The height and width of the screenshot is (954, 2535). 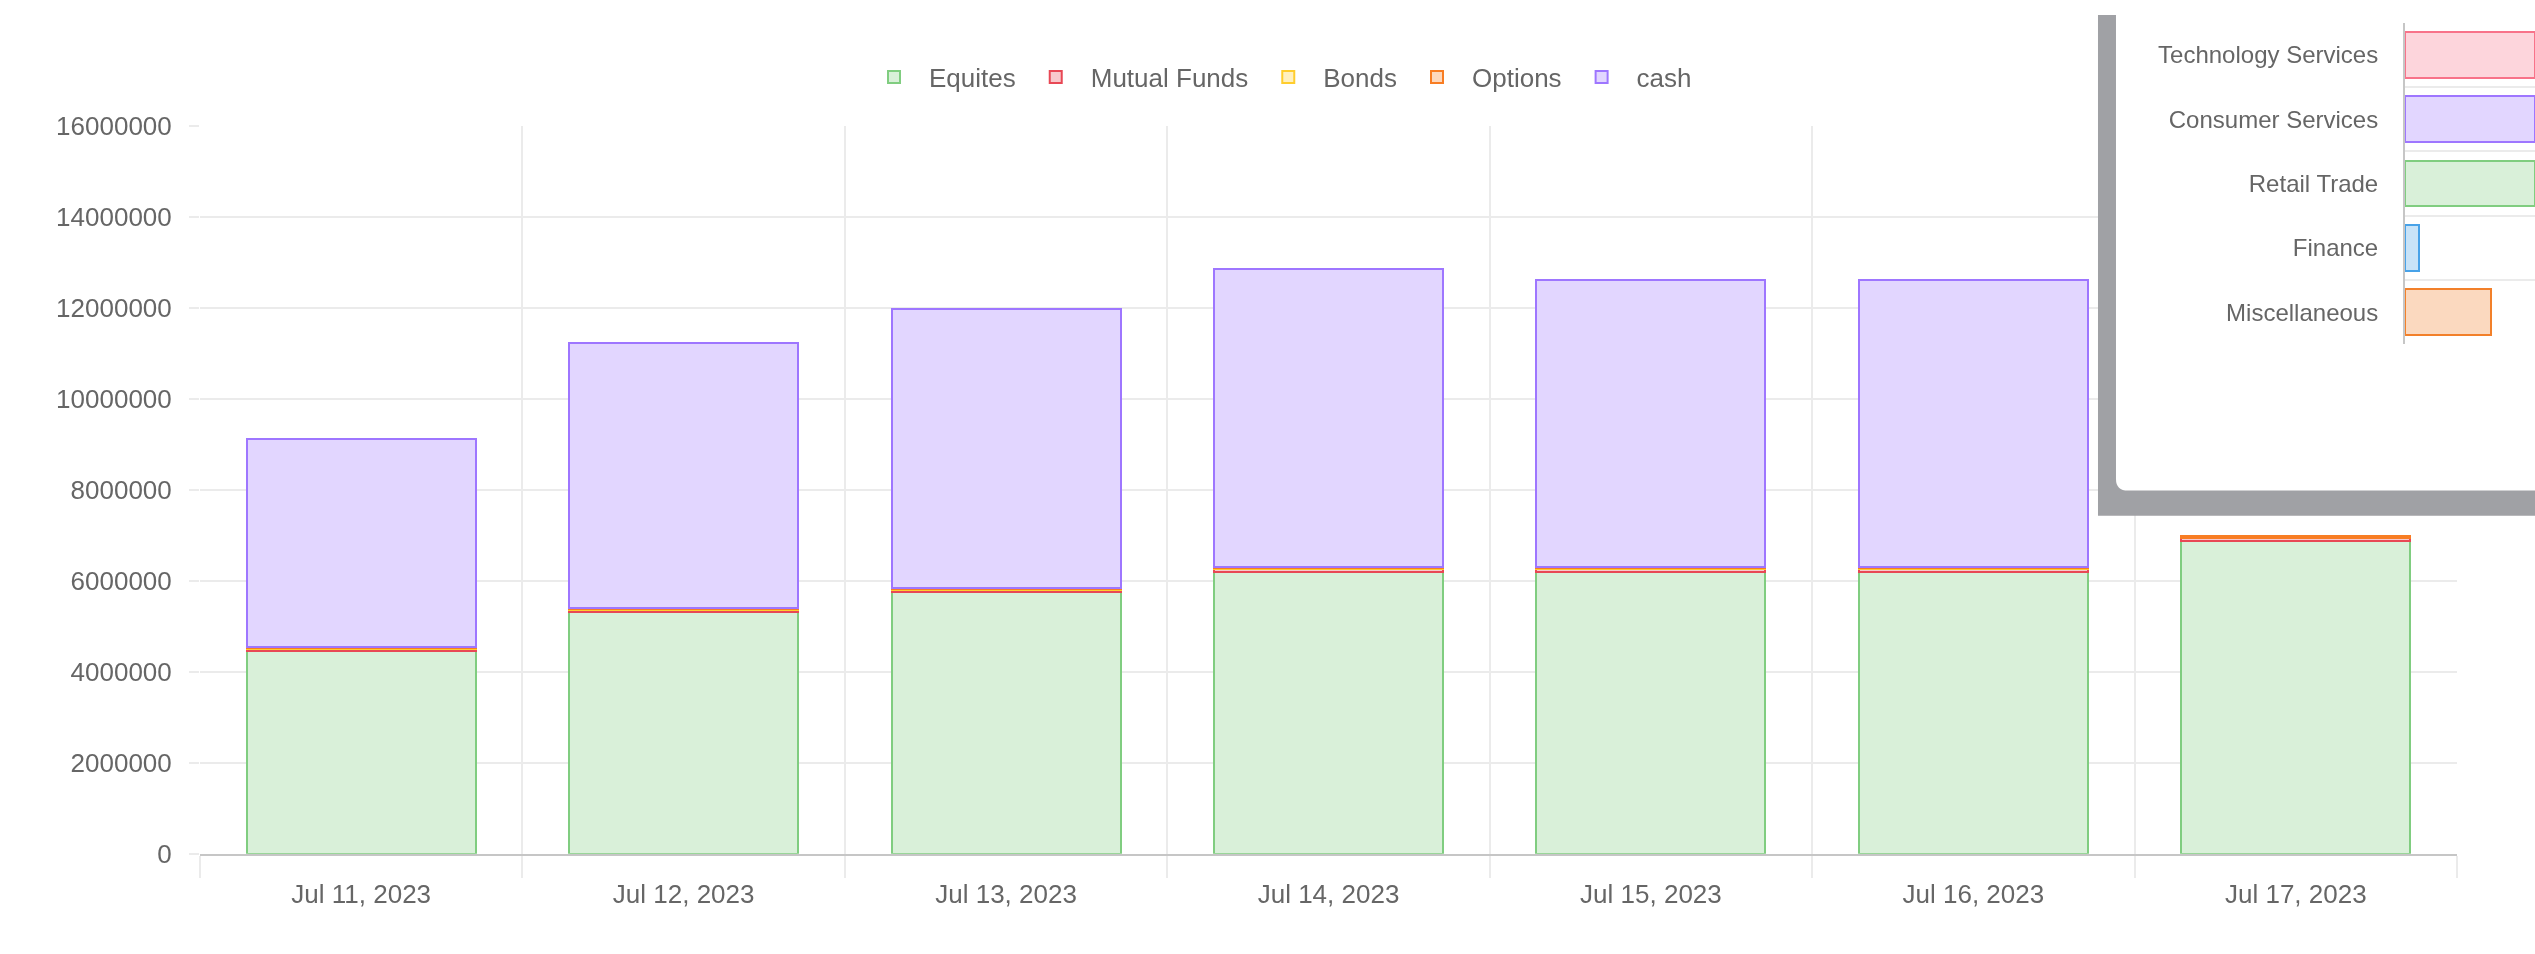 What do you see at coordinates (121, 762) in the screenshot?
I see `y-tick-label: 2000000` at bounding box center [121, 762].